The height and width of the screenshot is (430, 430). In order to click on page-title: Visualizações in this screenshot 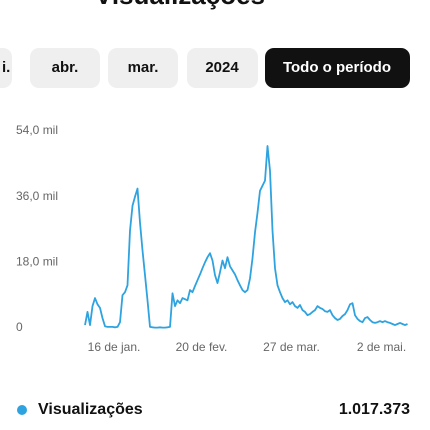, I will do `click(180, 5)`.